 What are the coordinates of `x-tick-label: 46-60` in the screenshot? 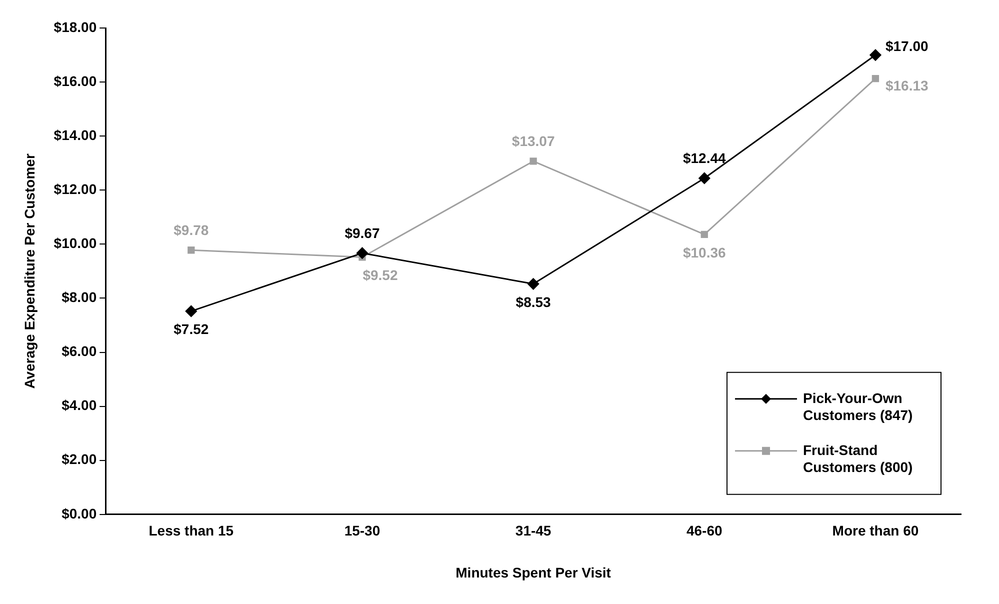 It's located at (704, 530).